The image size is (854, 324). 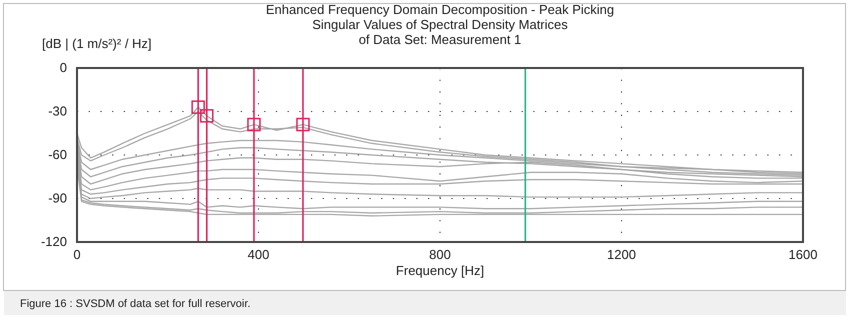 I want to click on y-tick-label: 0, so click(x=63, y=68).